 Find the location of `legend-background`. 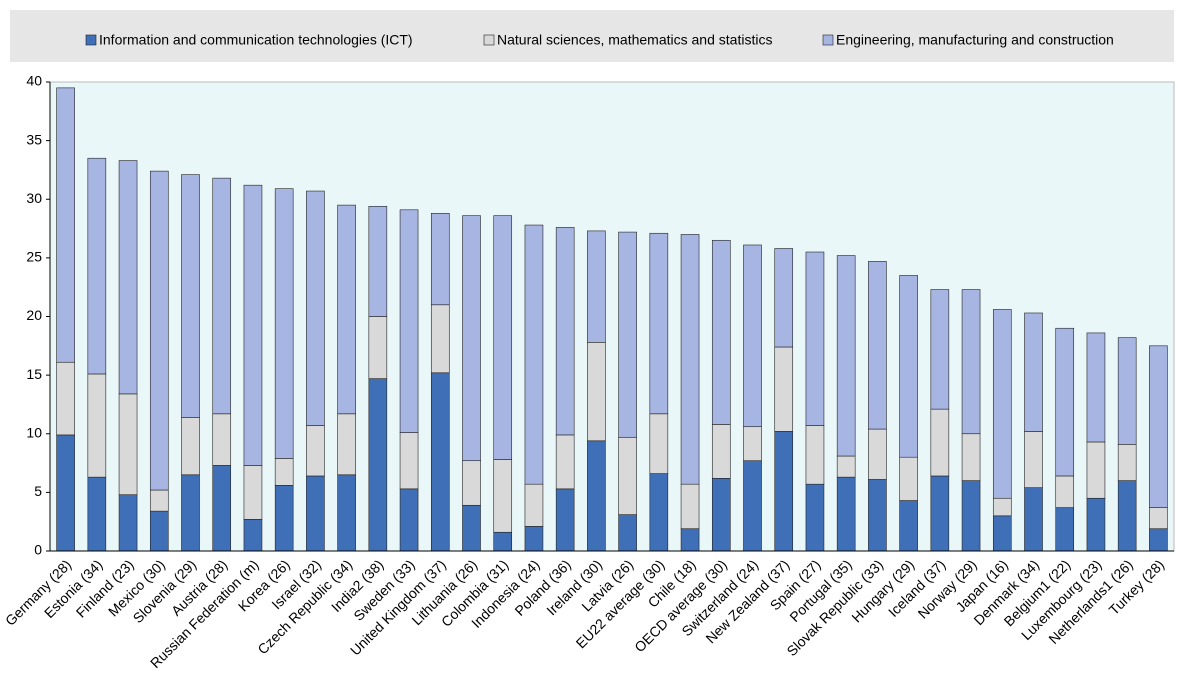

legend-background is located at coordinates (592, 36).